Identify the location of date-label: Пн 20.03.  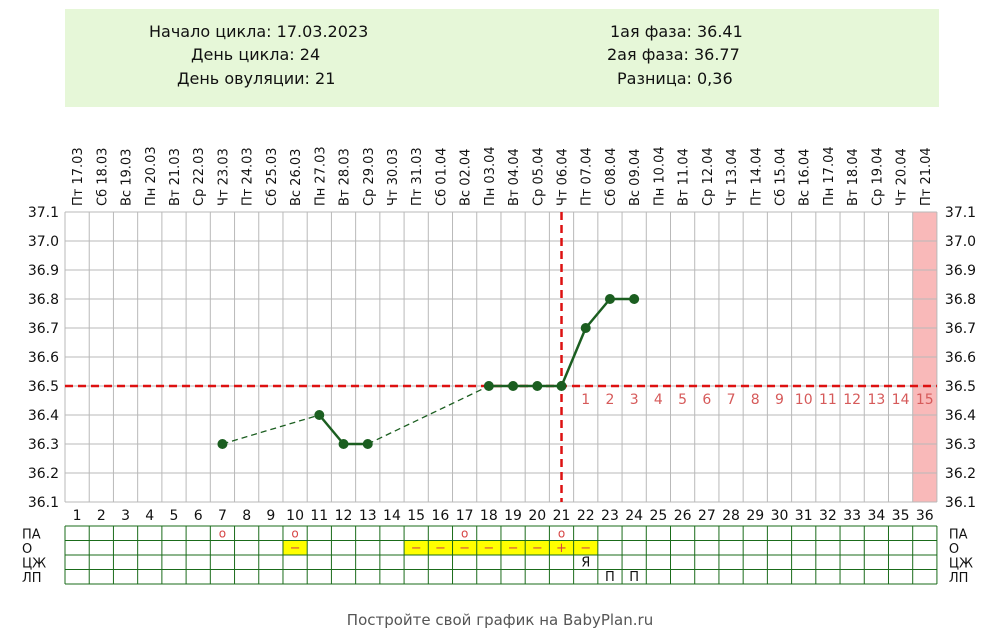
(151, 176).